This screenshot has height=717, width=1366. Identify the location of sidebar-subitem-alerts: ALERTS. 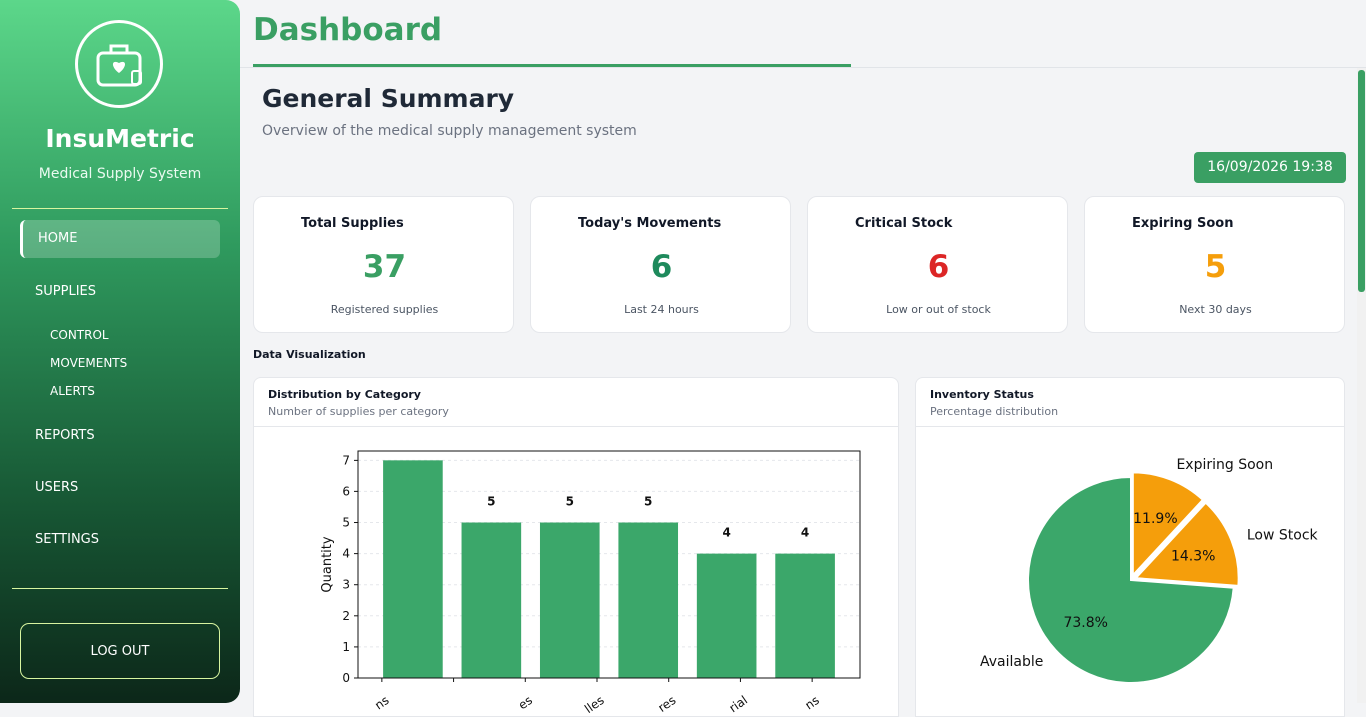
(72, 391).